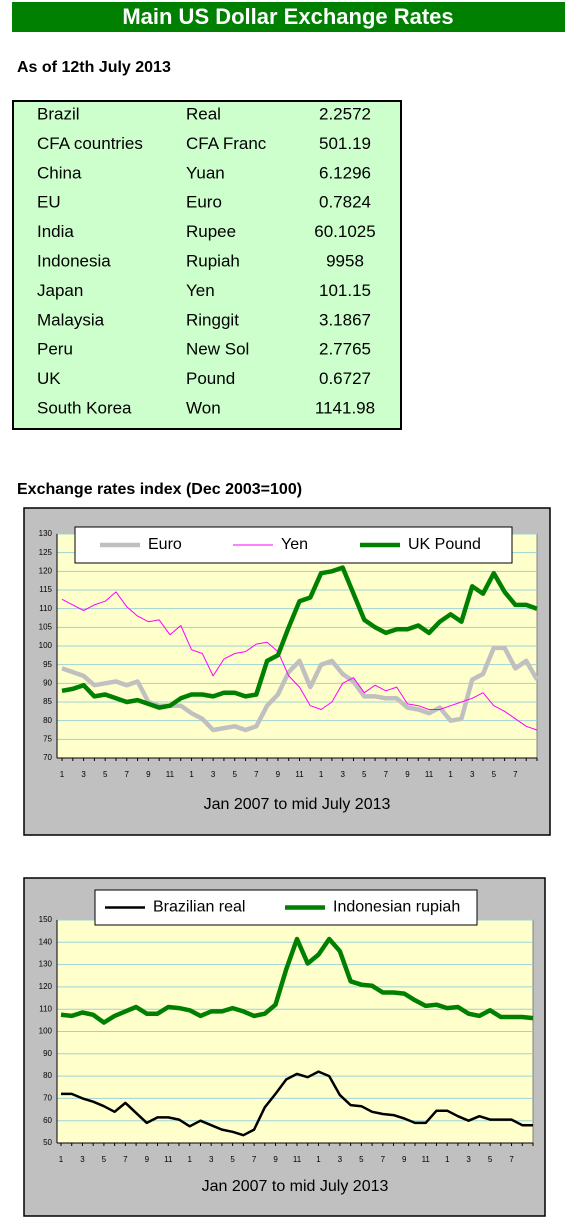  Describe the element at coordinates (47, 701) in the screenshot. I see `y-tick-label: 85` at that location.